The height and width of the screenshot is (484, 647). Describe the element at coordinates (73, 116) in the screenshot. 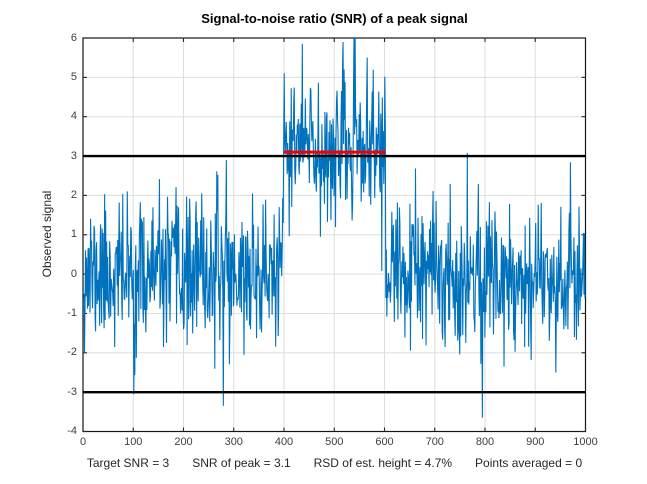

I see `y-tick-label: 4` at that location.